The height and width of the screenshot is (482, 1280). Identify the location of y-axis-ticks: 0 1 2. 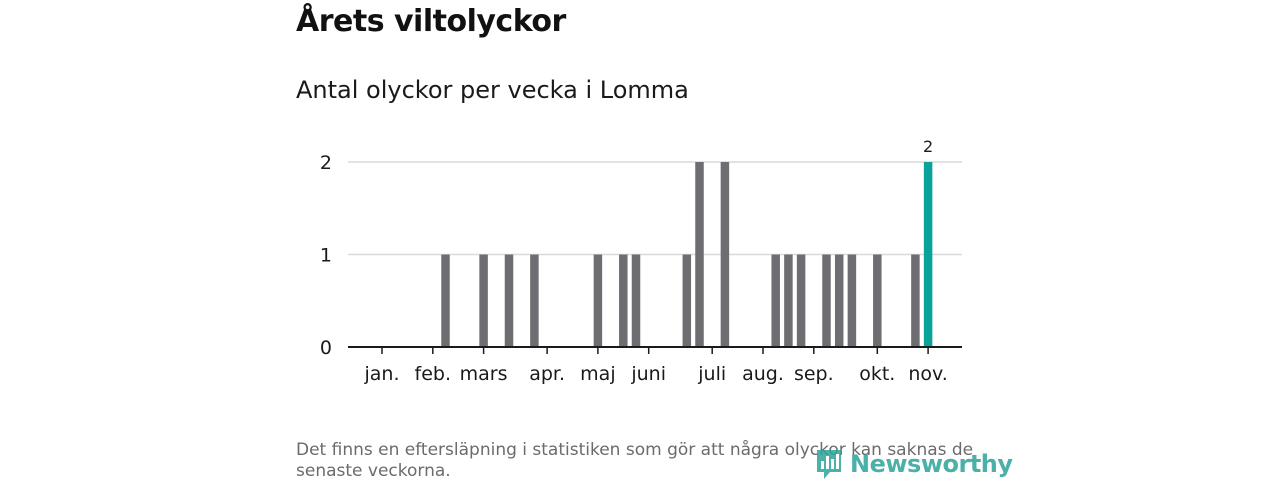
(326, 255).